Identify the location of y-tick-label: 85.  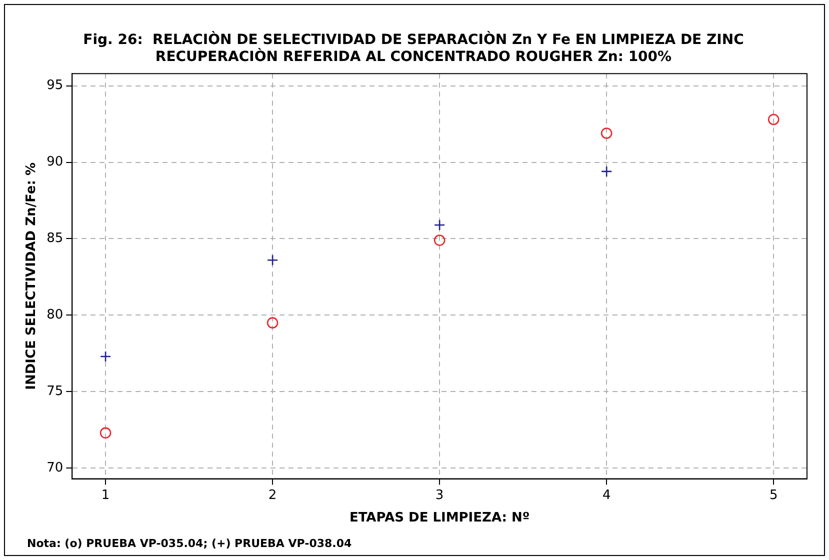
(55, 238).